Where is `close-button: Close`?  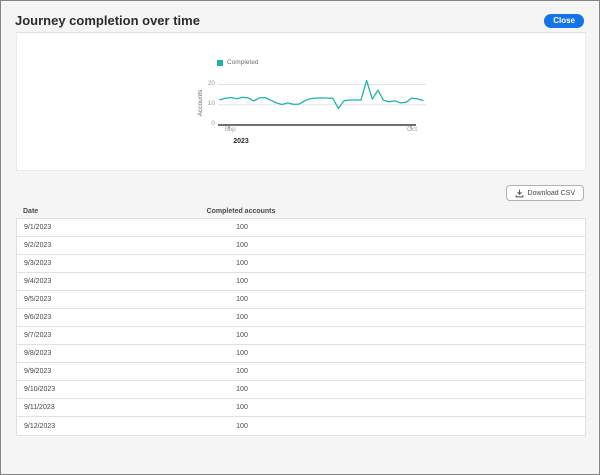 close-button: Close is located at coordinates (564, 21).